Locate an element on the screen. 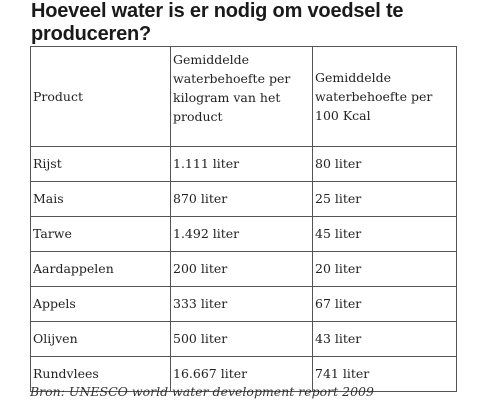 Image resolution: width=500 pixels, height=406 pixels. per-100-kcal-cell: 45 liter is located at coordinates (384, 234).